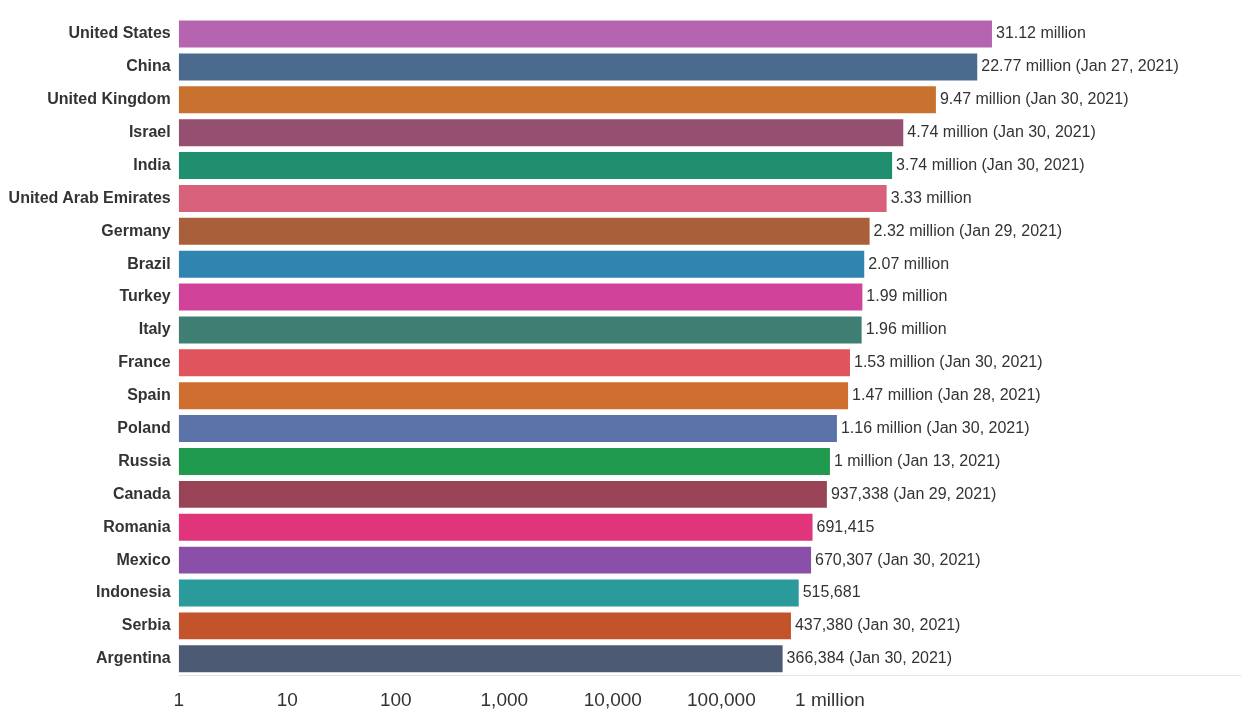 The image size is (1248, 726). I want to click on data-label: 4.74 million (Jan 30, 2021), so click(1001, 132).